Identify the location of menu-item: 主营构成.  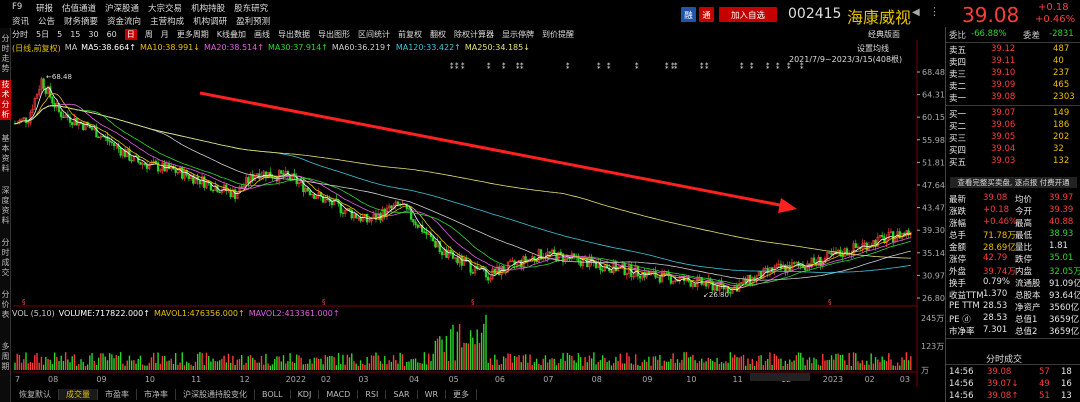
(167, 22).